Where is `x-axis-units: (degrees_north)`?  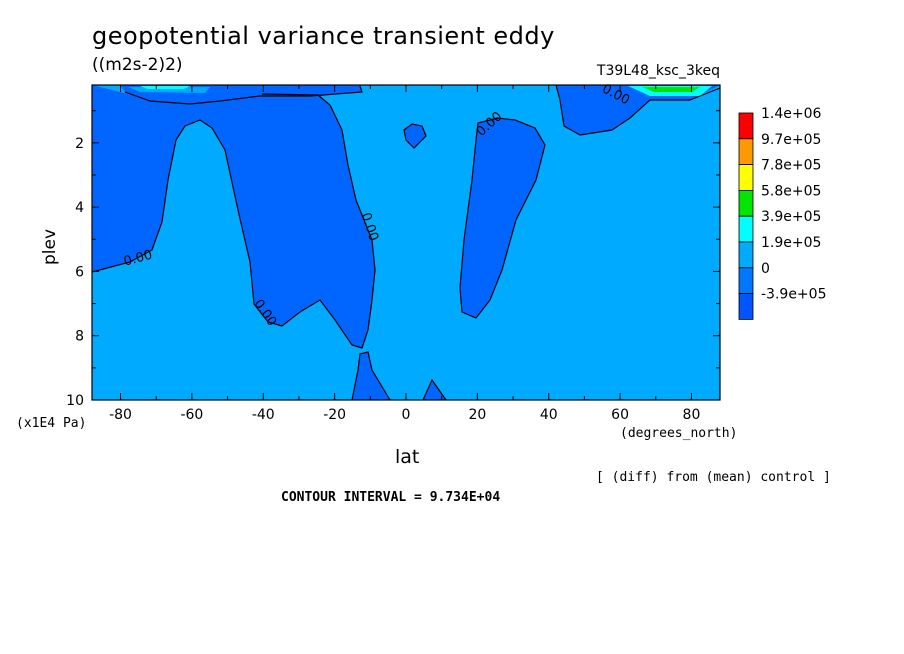 x-axis-units: (degrees_north) is located at coordinates (679, 433).